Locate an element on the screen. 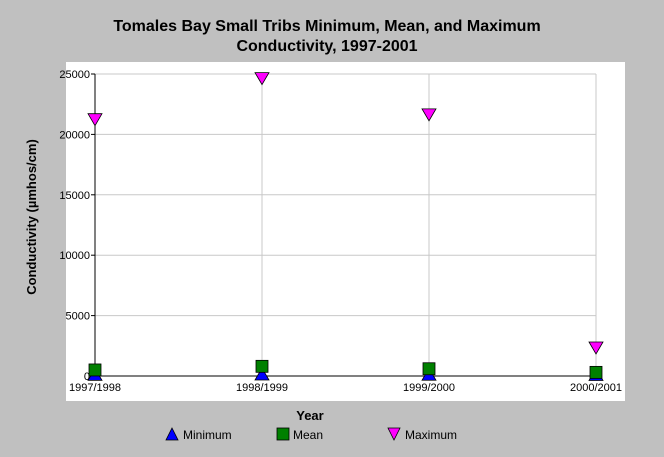  y-tick-label: 15000 is located at coordinates (74, 196).